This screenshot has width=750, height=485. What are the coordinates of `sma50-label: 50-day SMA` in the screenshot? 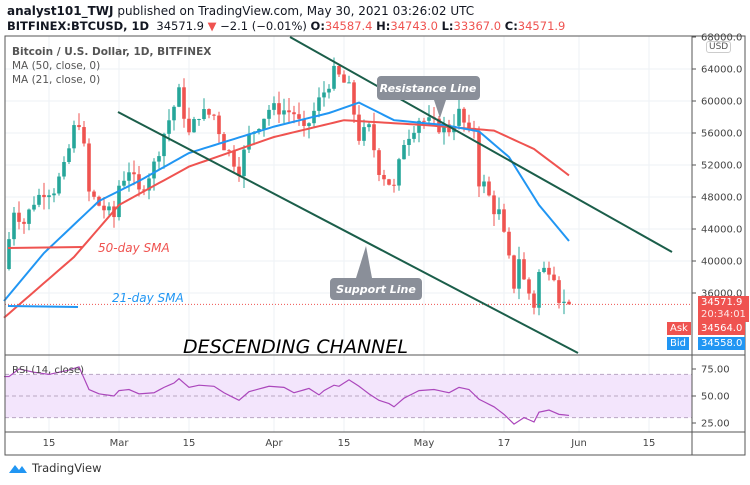 It's located at (134, 248).